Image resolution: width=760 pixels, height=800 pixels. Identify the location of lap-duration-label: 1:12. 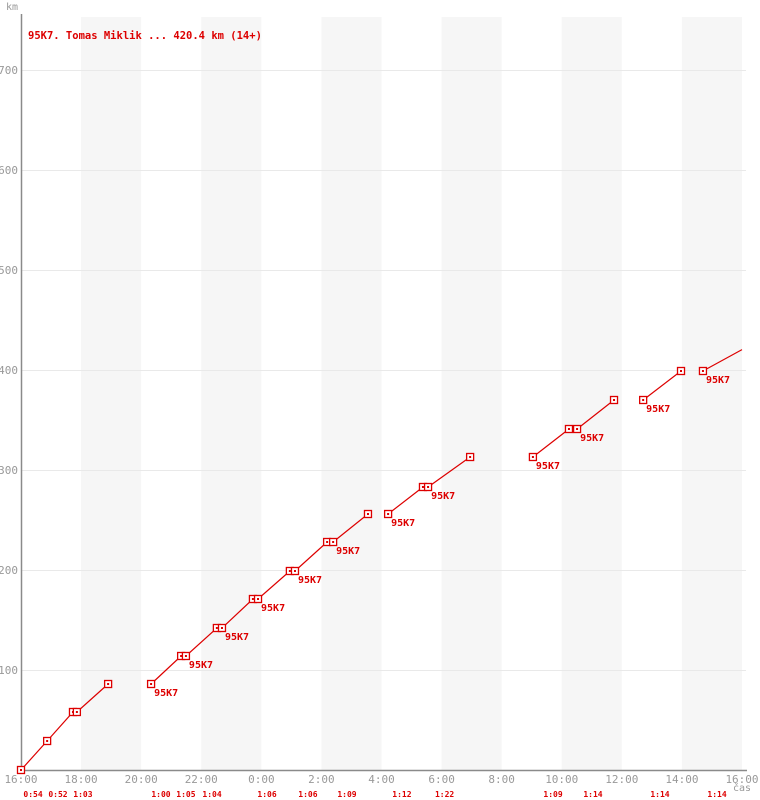
(401, 794).